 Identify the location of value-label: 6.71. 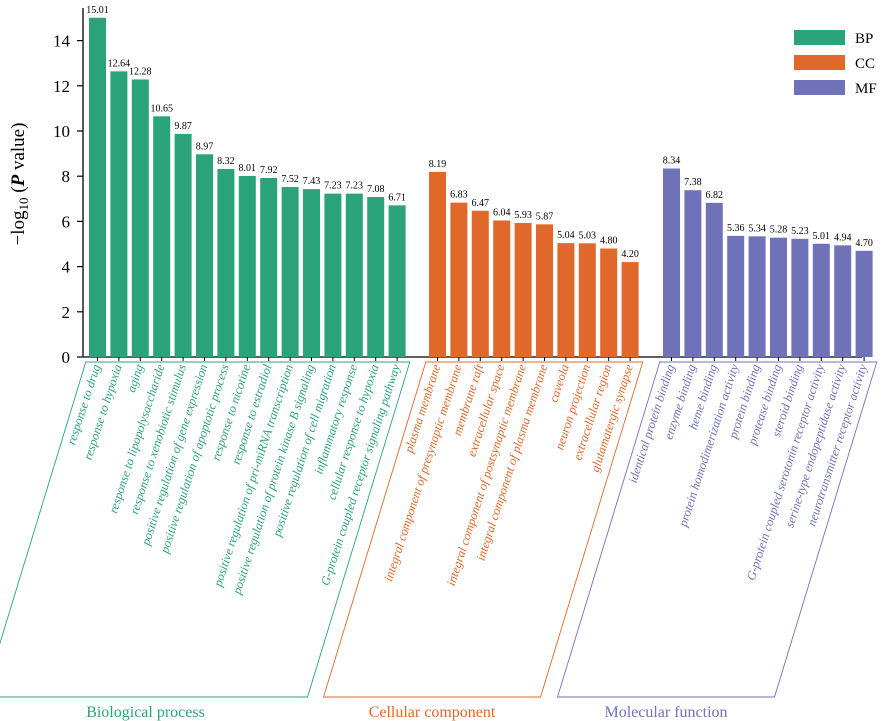
(397, 197).